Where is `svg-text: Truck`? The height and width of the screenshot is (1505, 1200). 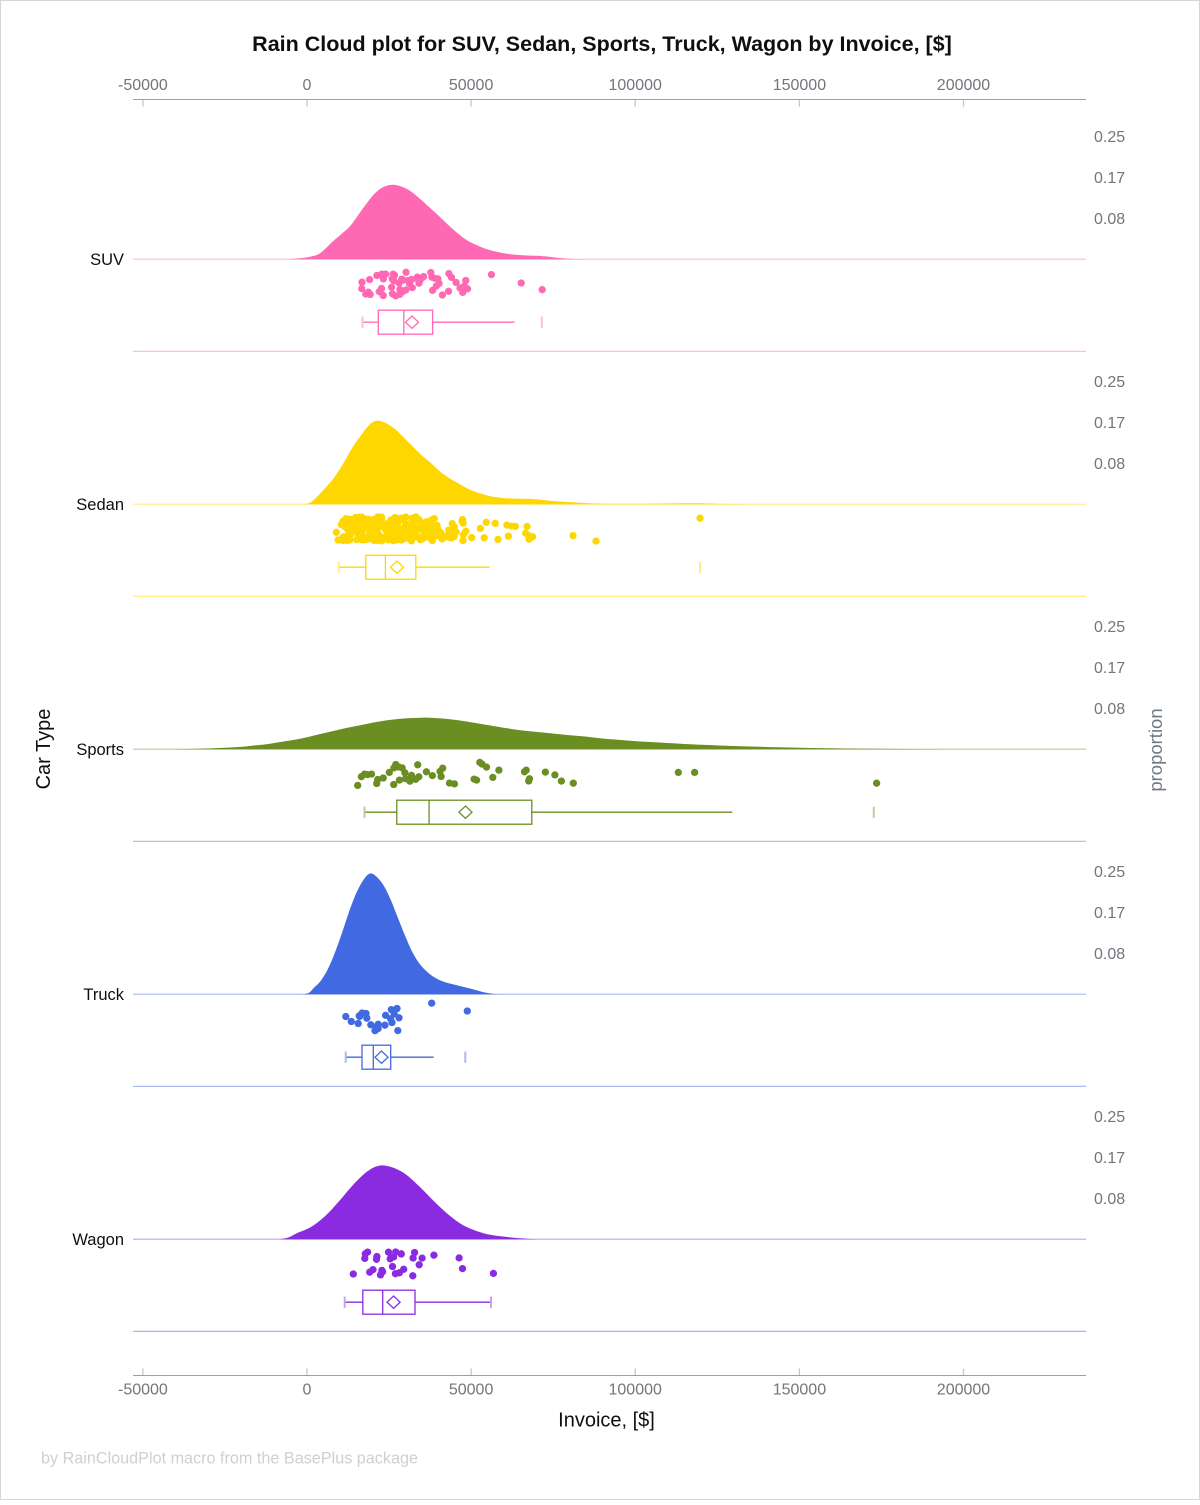 svg-text: Truck is located at coordinates (103, 995).